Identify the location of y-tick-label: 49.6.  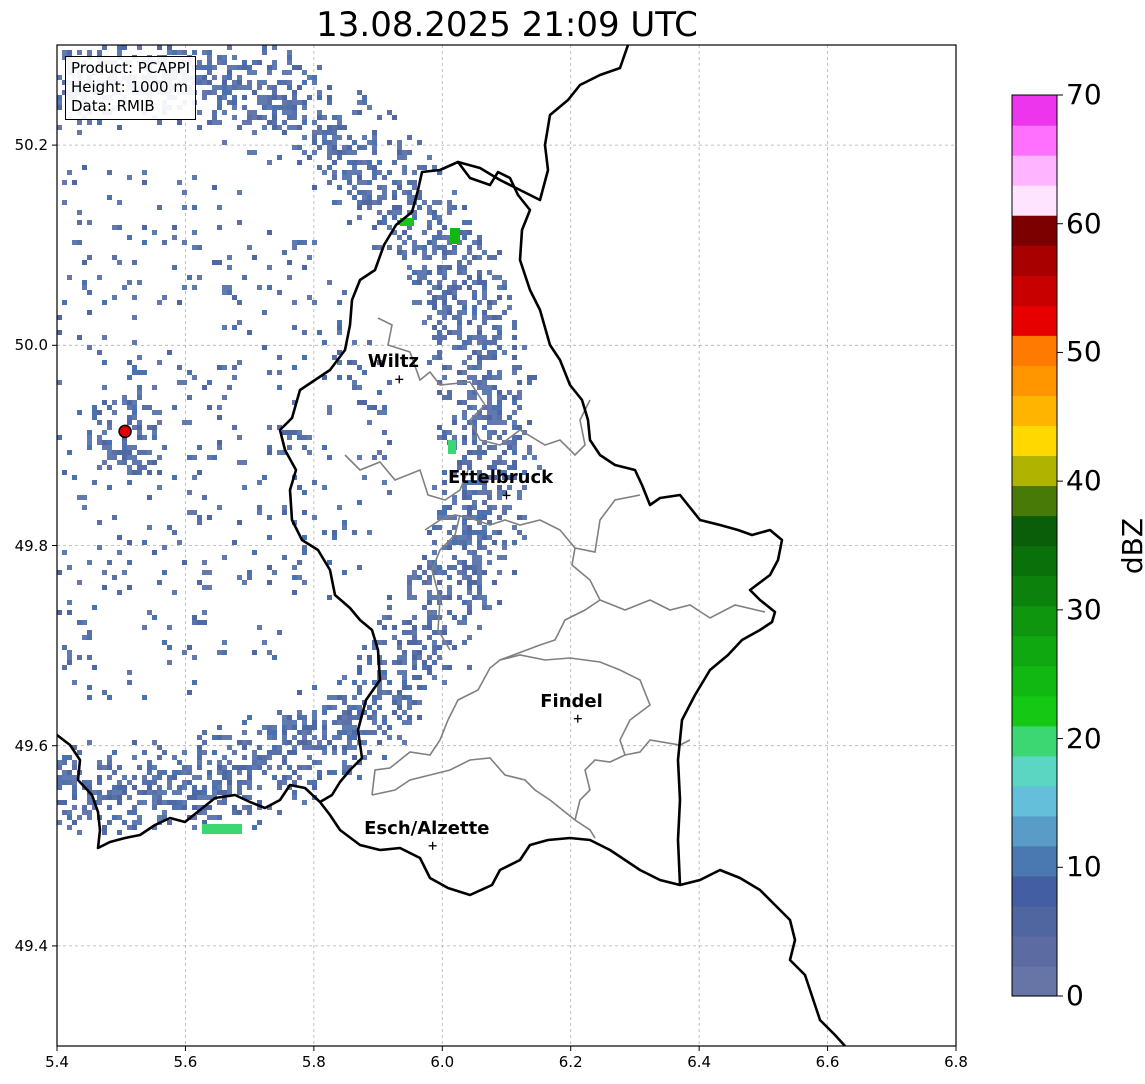
(31, 745).